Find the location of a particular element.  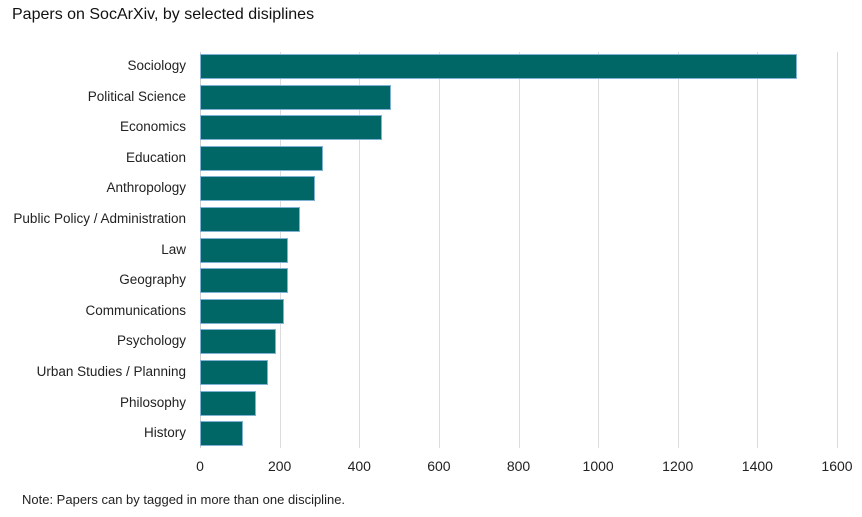

category-label: Psychology is located at coordinates (151, 341).